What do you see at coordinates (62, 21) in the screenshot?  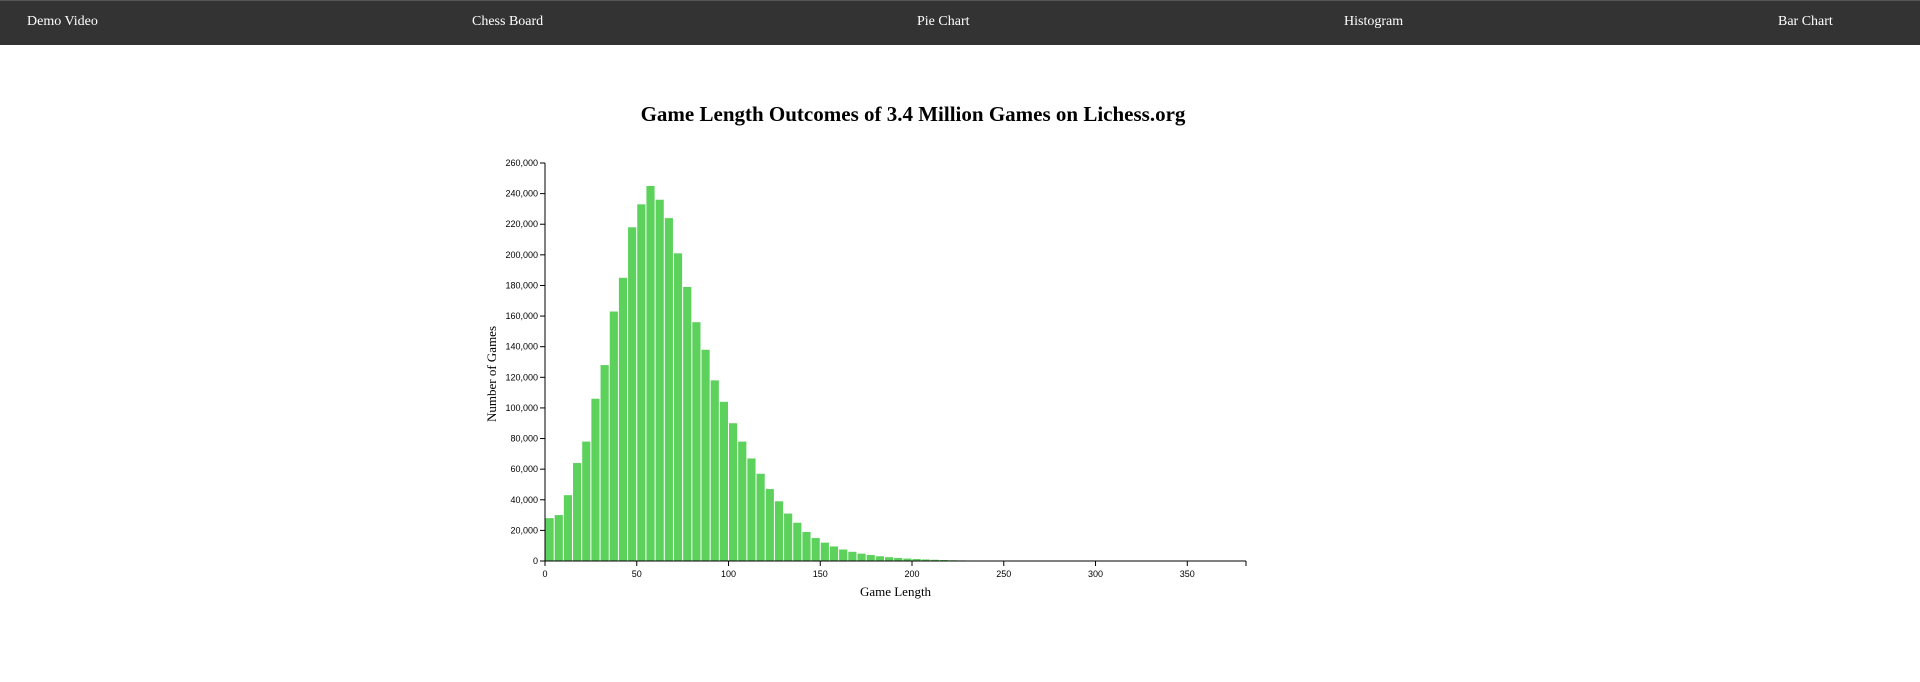 I see `nav-link-demo-video: Demo Video` at bounding box center [62, 21].